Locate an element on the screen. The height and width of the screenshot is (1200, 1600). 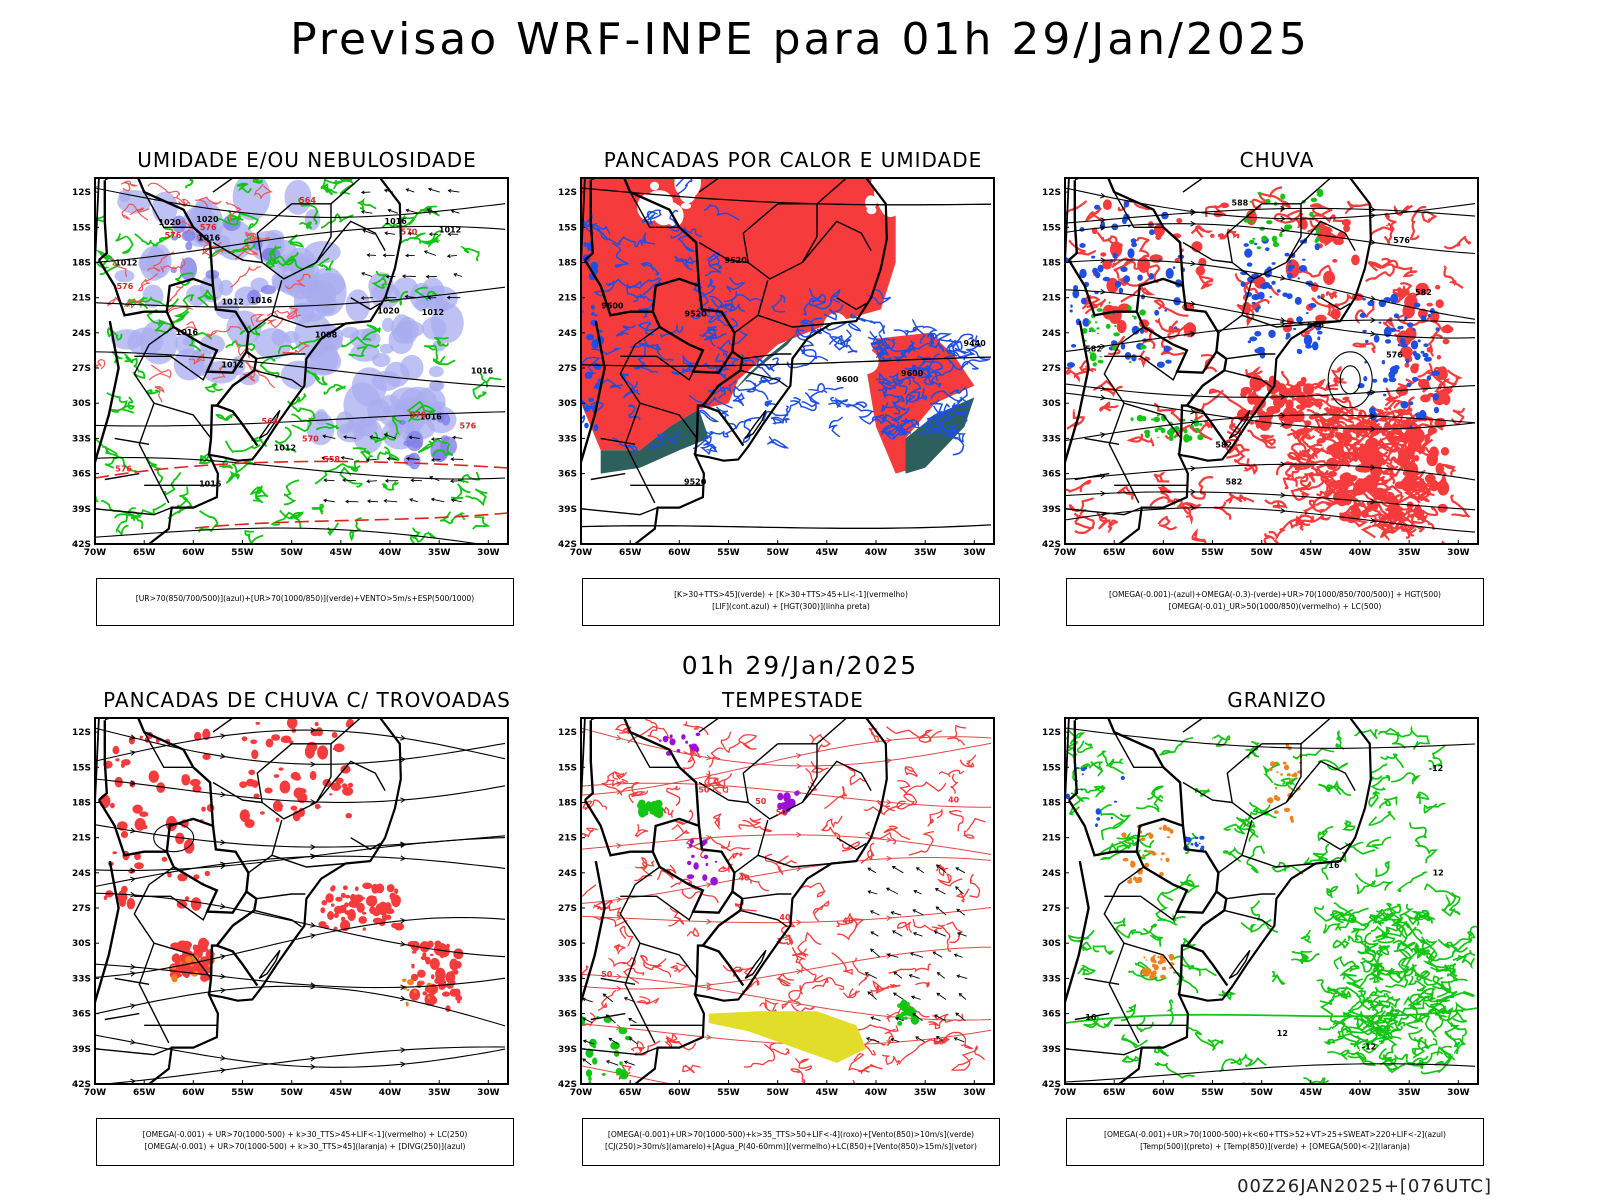
isoline-label: 16 is located at coordinates (1334, 865).